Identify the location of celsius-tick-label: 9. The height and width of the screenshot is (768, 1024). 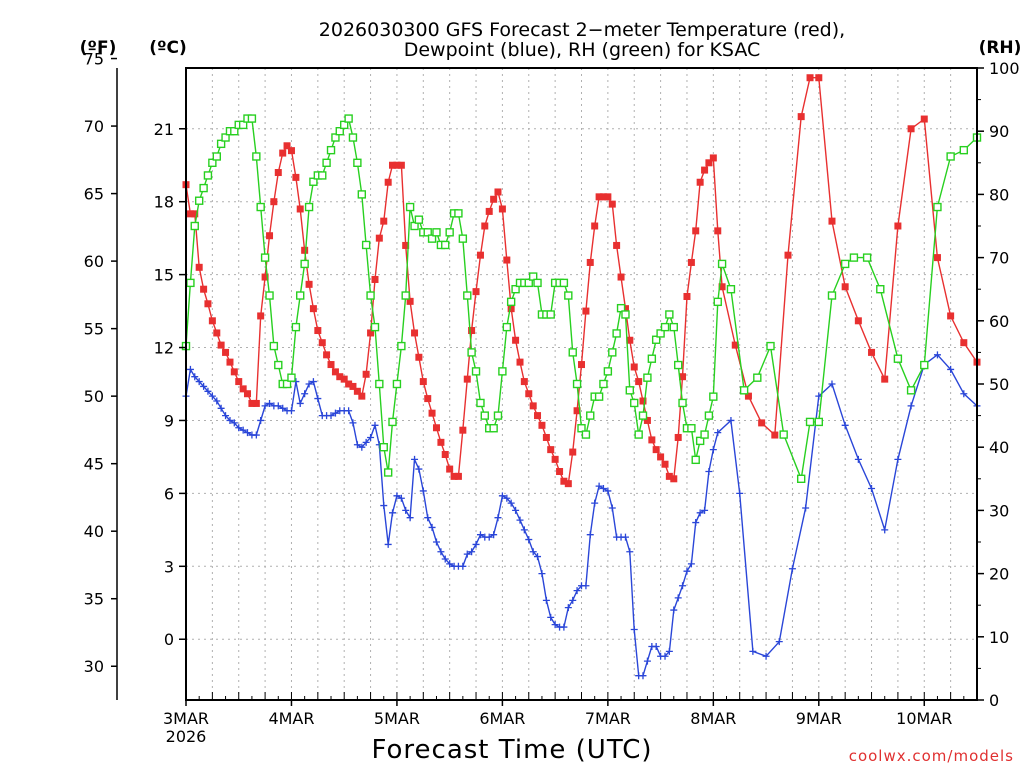
(169, 420).